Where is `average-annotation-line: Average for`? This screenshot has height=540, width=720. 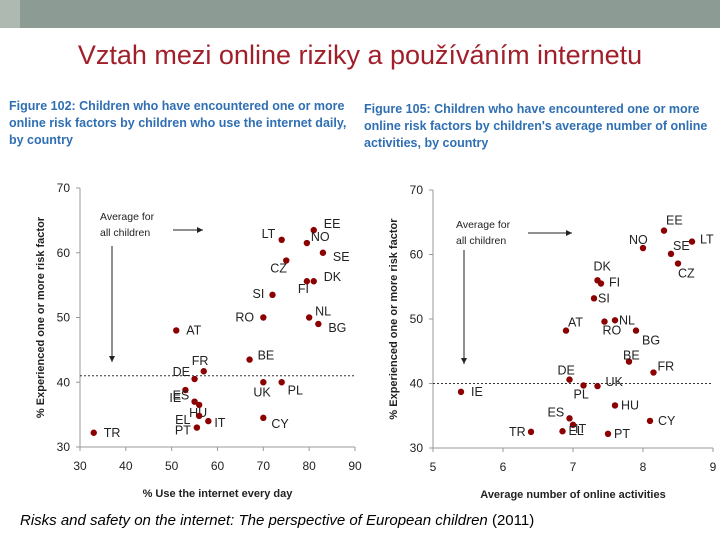
average-annotation-line: Average for is located at coordinates (483, 225).